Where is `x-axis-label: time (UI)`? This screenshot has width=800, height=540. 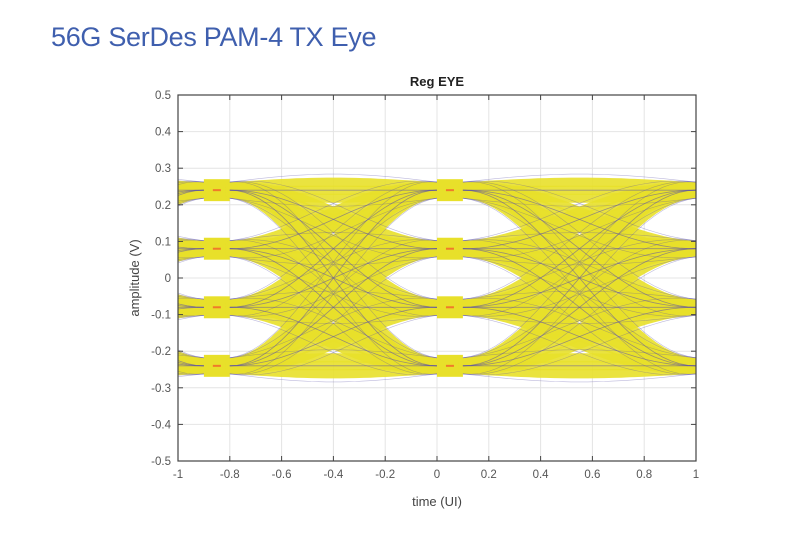 x-axis-label: time (UI) is located at coordinates (437, 501).